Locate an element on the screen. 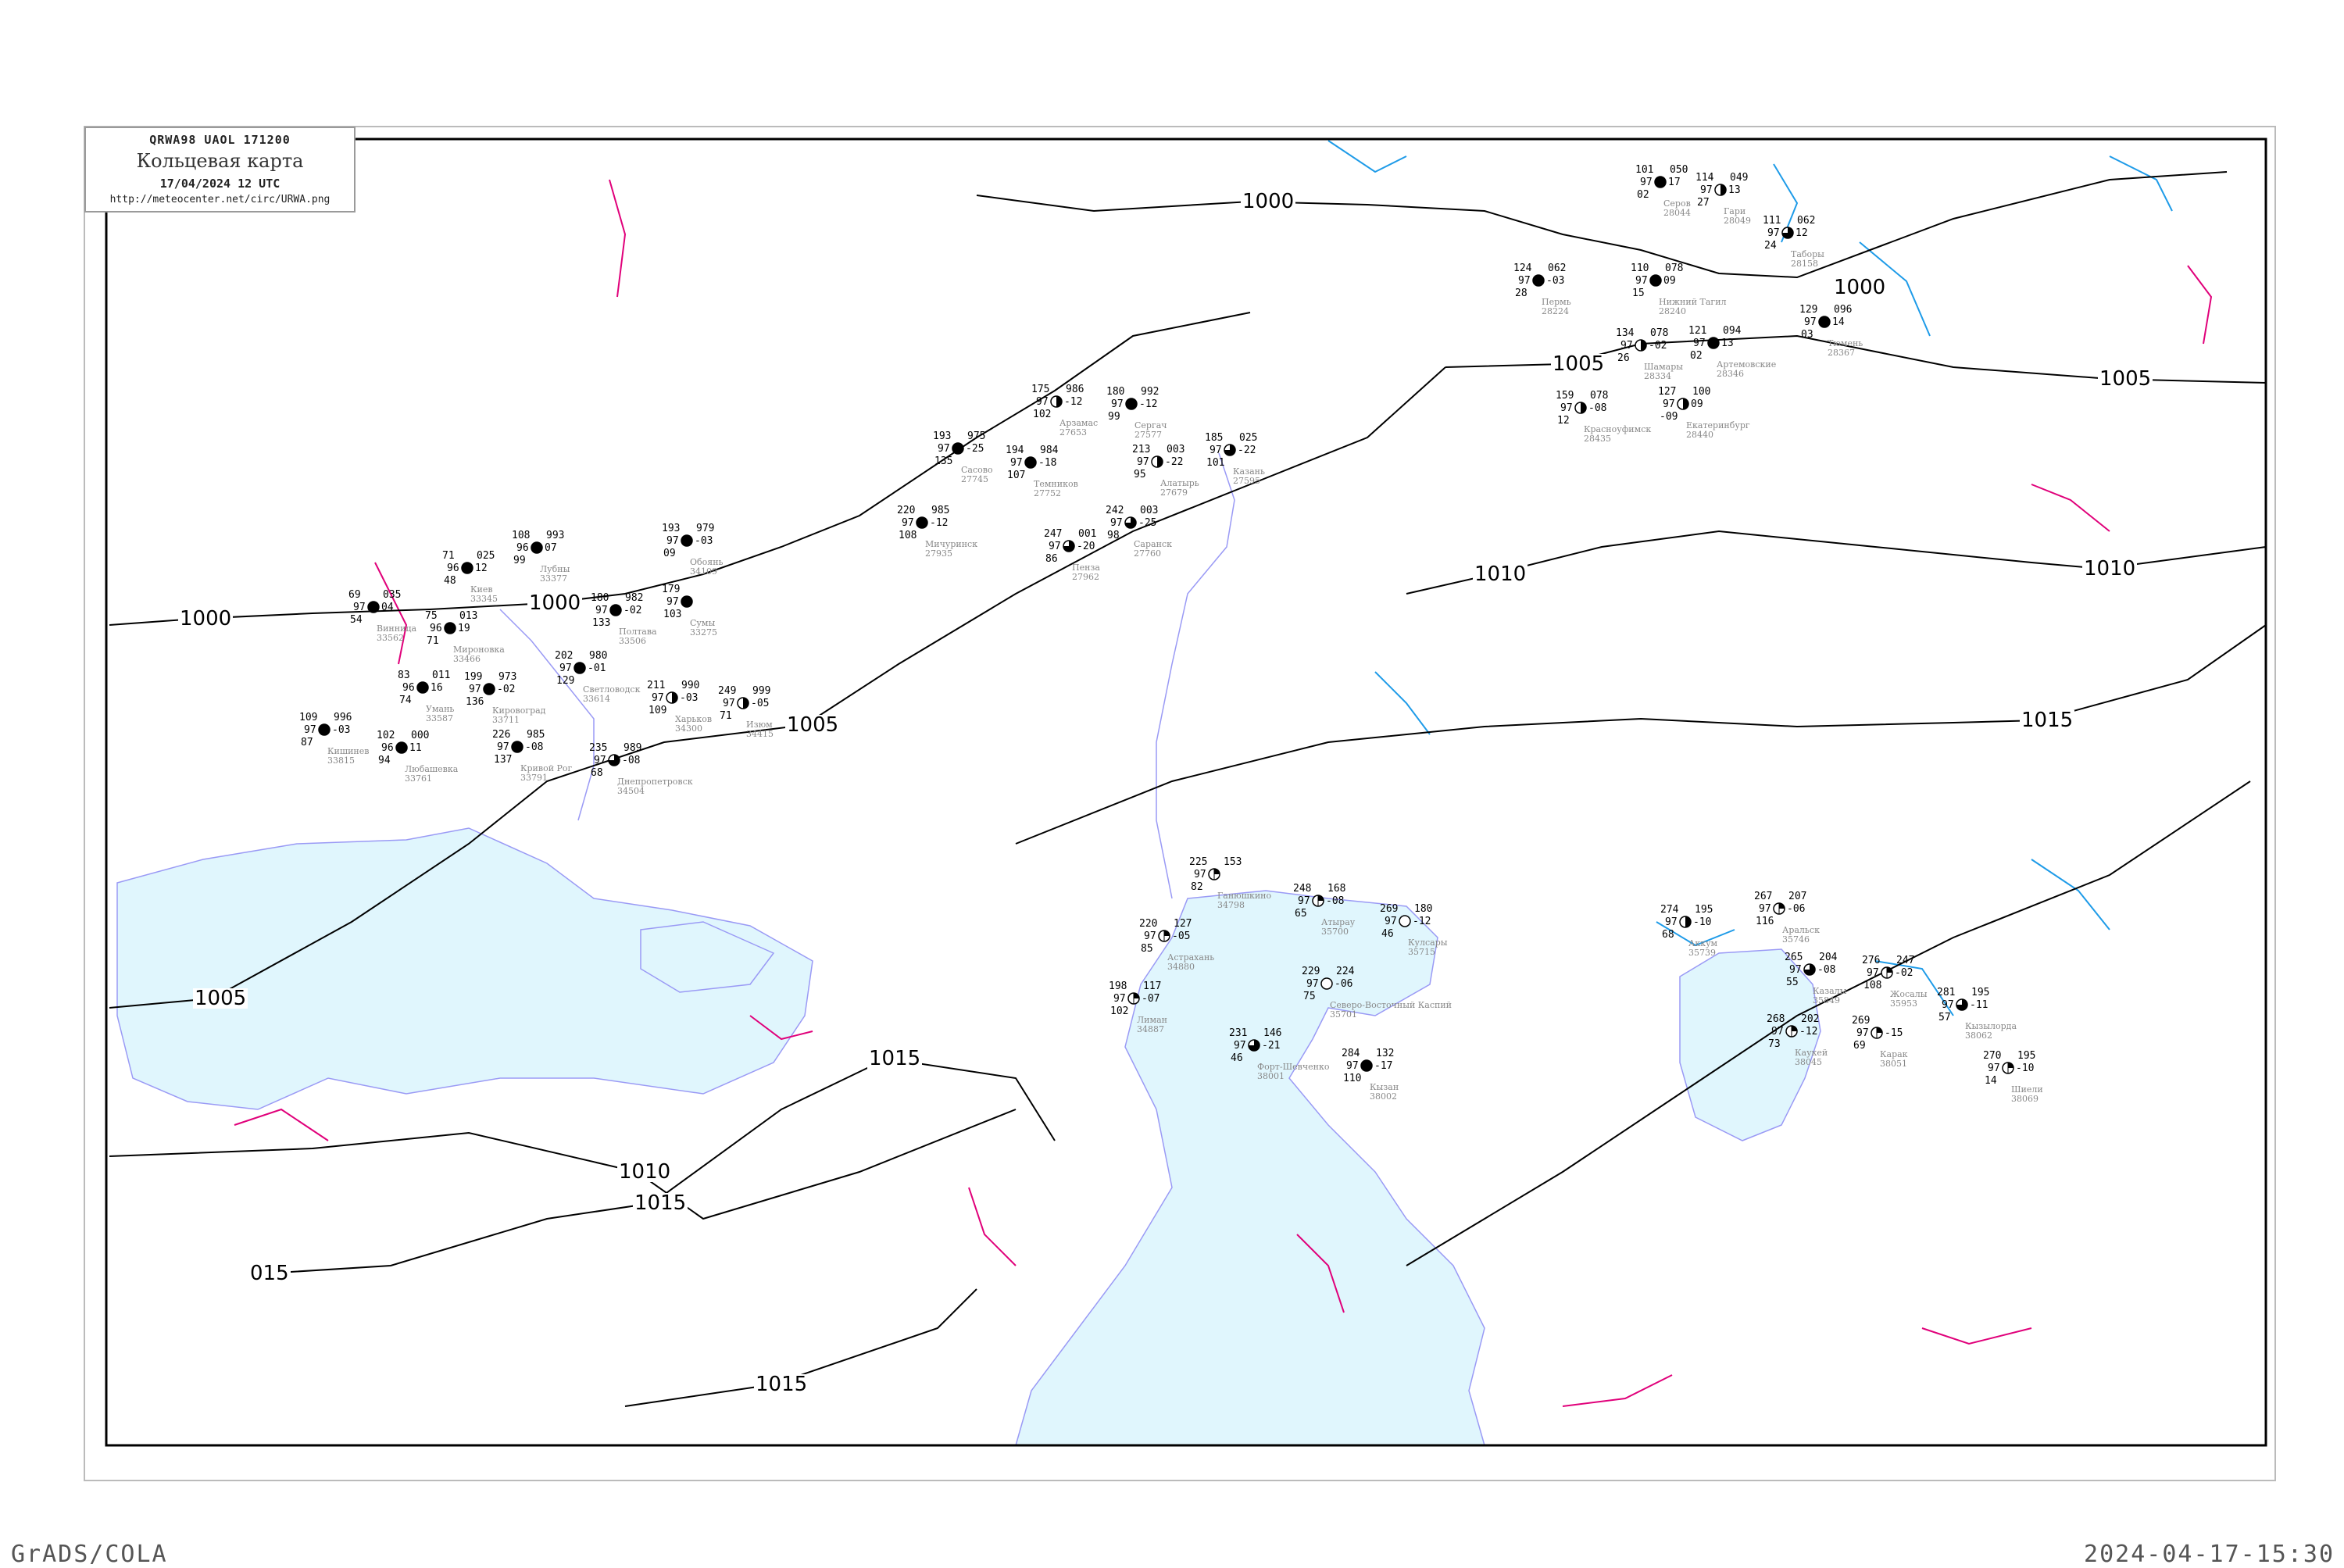 The height and width of the screenshot is (1568, 2344). station-pressure: 989 is located at coordinates (633, 748).